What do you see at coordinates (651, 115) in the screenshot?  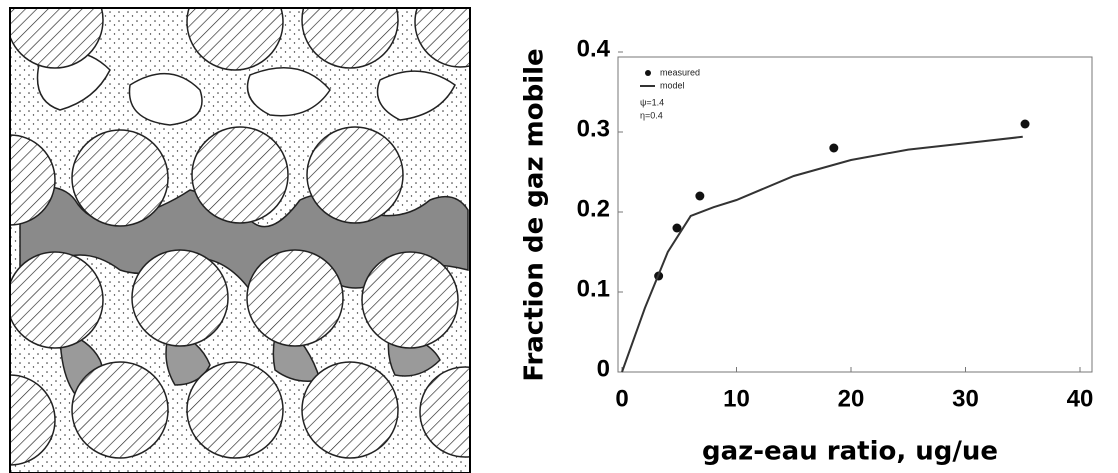 I see `annotation: η=0.4` at bounding box center [651, 115].